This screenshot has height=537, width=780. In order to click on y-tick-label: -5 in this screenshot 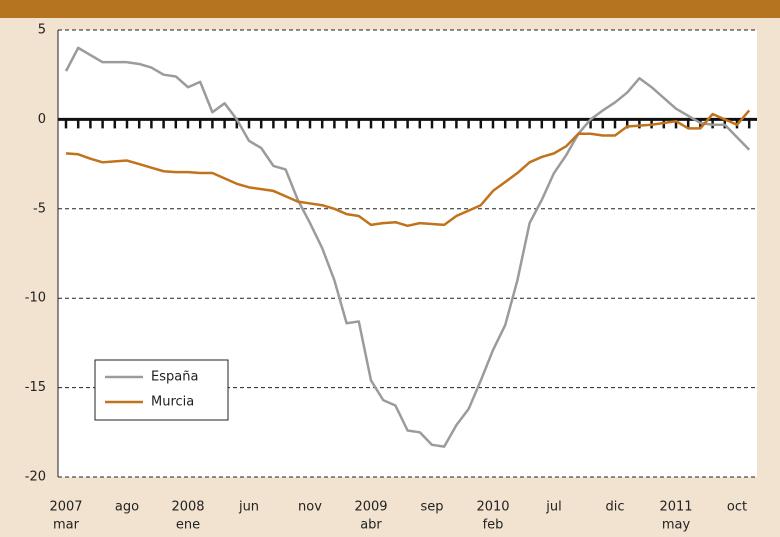, I will do `click(39, 208)`.